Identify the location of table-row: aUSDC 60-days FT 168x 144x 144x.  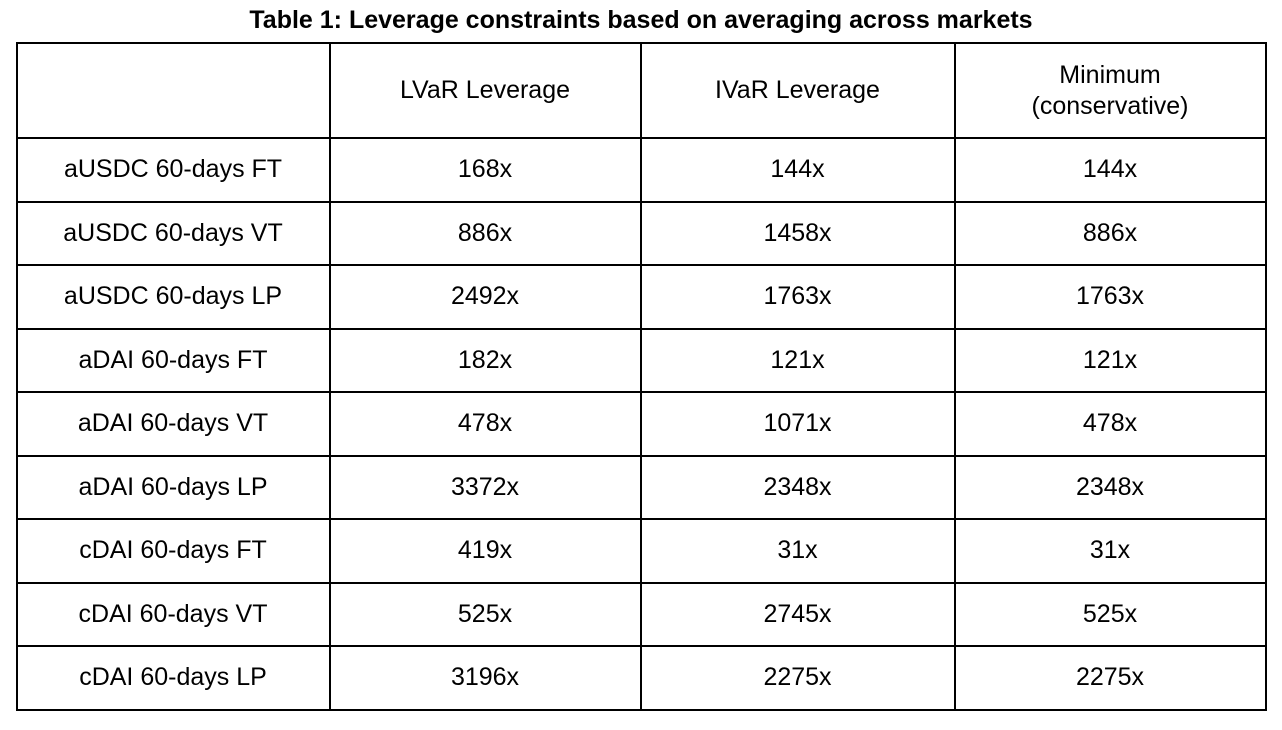
(641, 170).